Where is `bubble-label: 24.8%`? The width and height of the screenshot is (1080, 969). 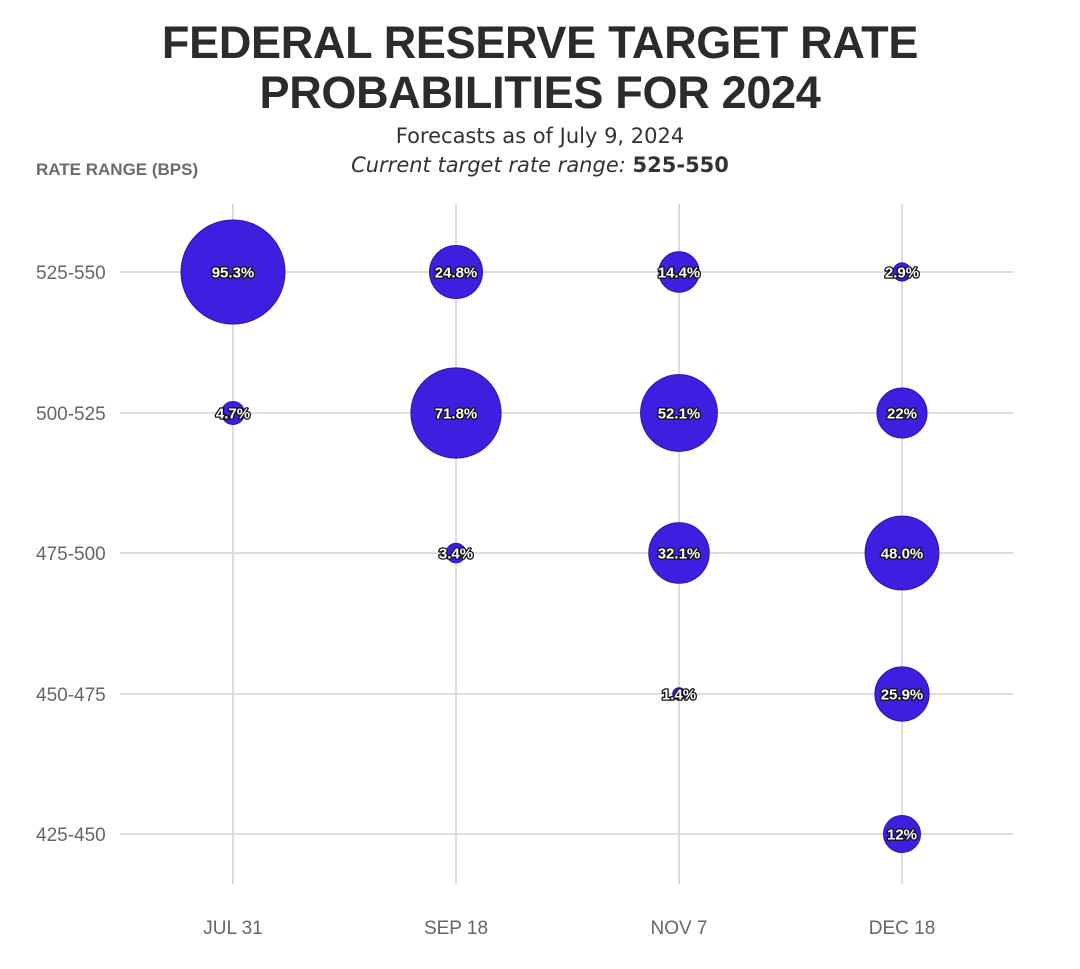
bubble-label: 24.8% is located at coordinates (456, 273).